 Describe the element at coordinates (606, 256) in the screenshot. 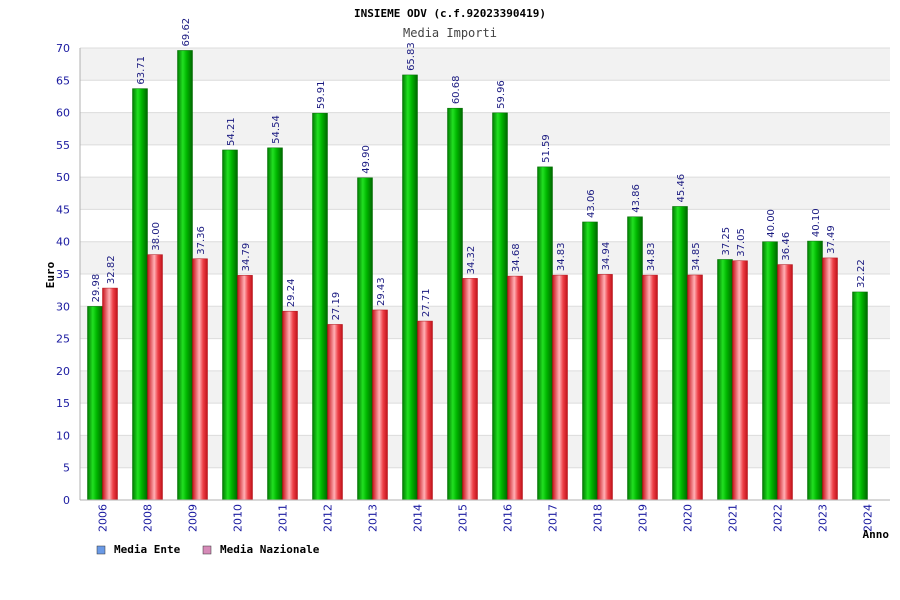

I see `value-label: 34.94` at that location.